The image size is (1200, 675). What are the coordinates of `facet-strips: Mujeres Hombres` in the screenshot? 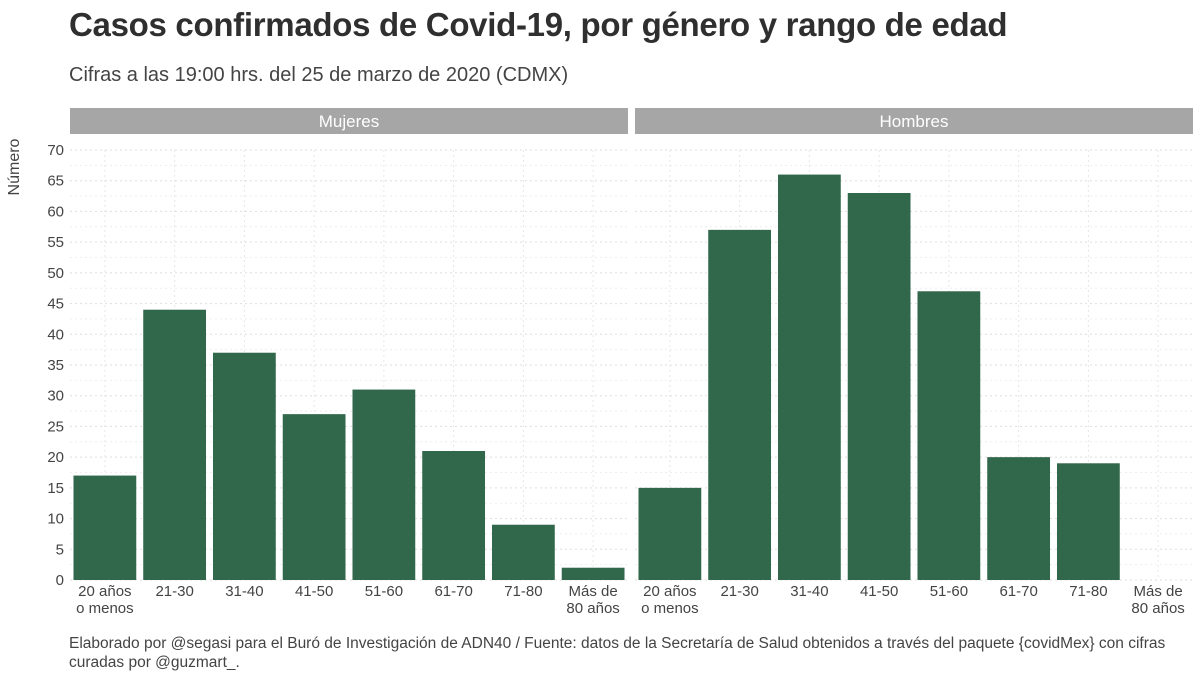 It's located at (631, 121).